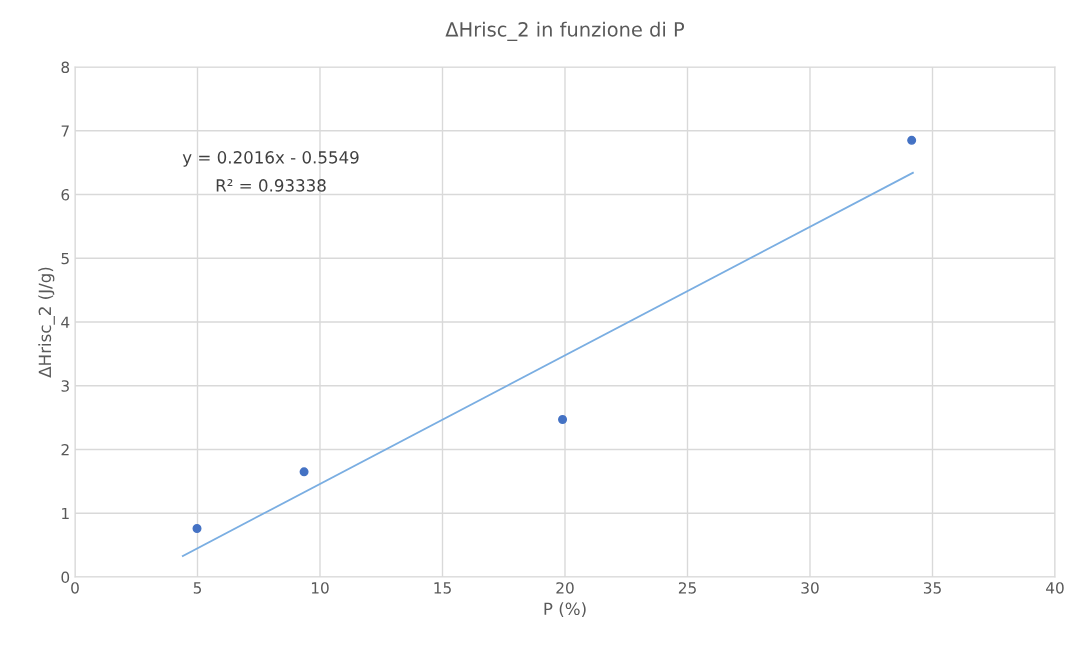 Image resolution: width=1067 pixels, height=650 pixels. What do you see at coordinates (65, 513) in the screenshot?
I see `y-tick-label: 1` at bounding box center [65, 513].